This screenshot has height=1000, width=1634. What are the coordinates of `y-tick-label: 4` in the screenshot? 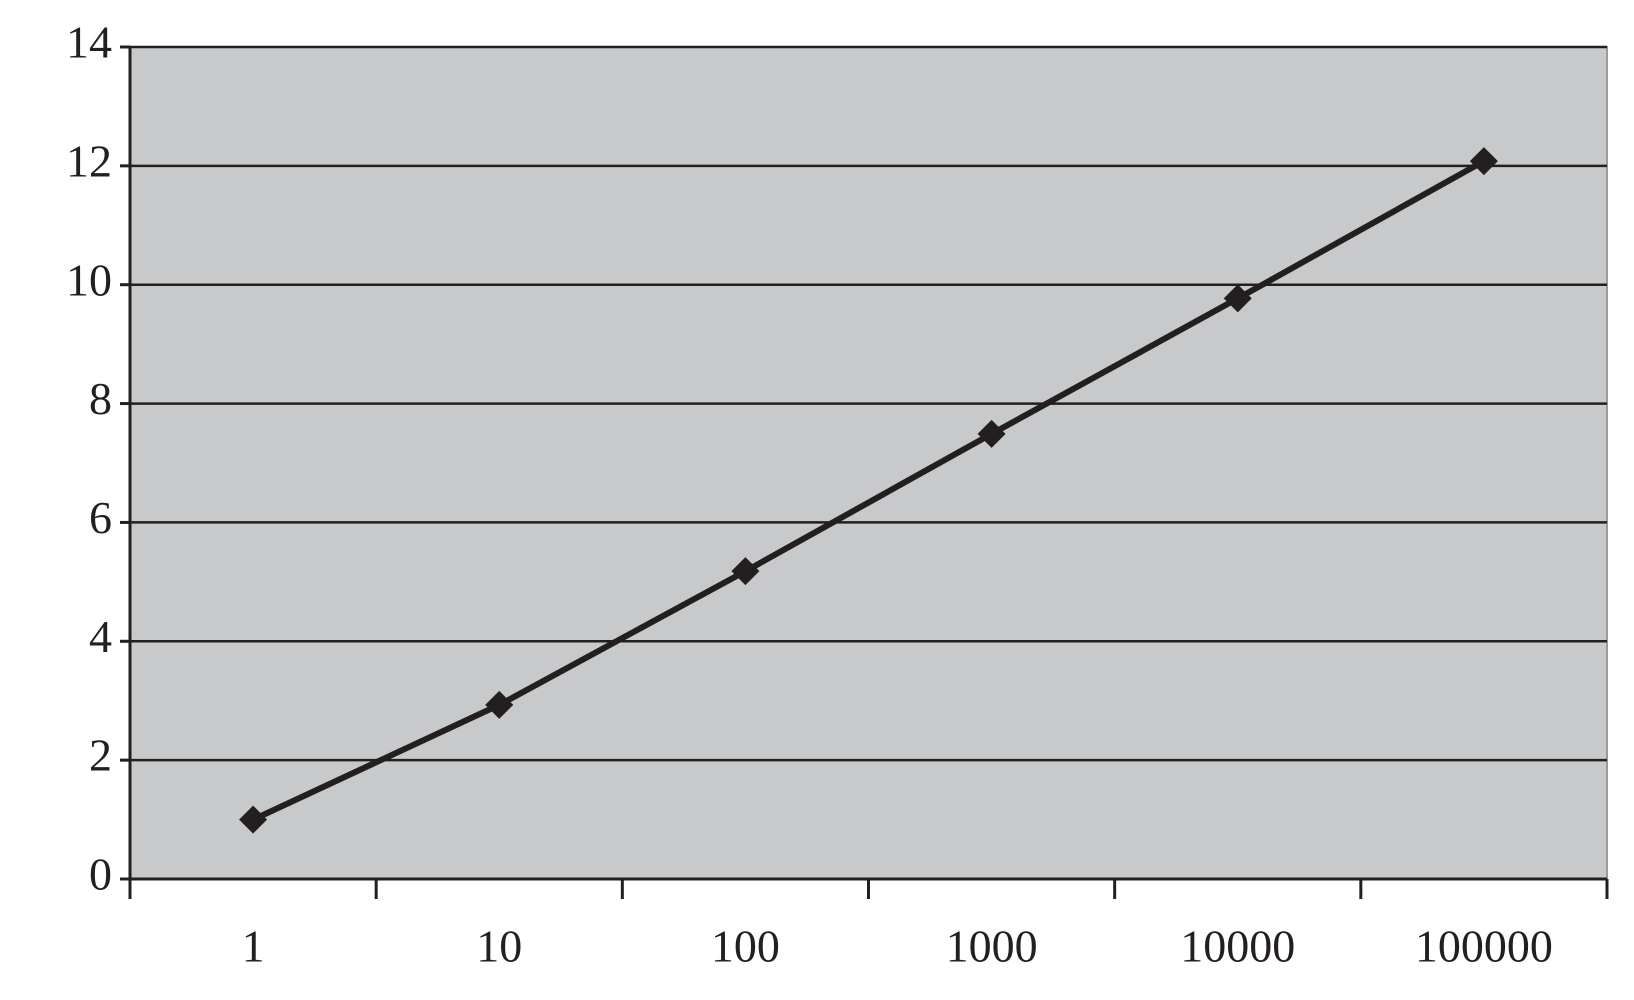 It's located at (100, 636).